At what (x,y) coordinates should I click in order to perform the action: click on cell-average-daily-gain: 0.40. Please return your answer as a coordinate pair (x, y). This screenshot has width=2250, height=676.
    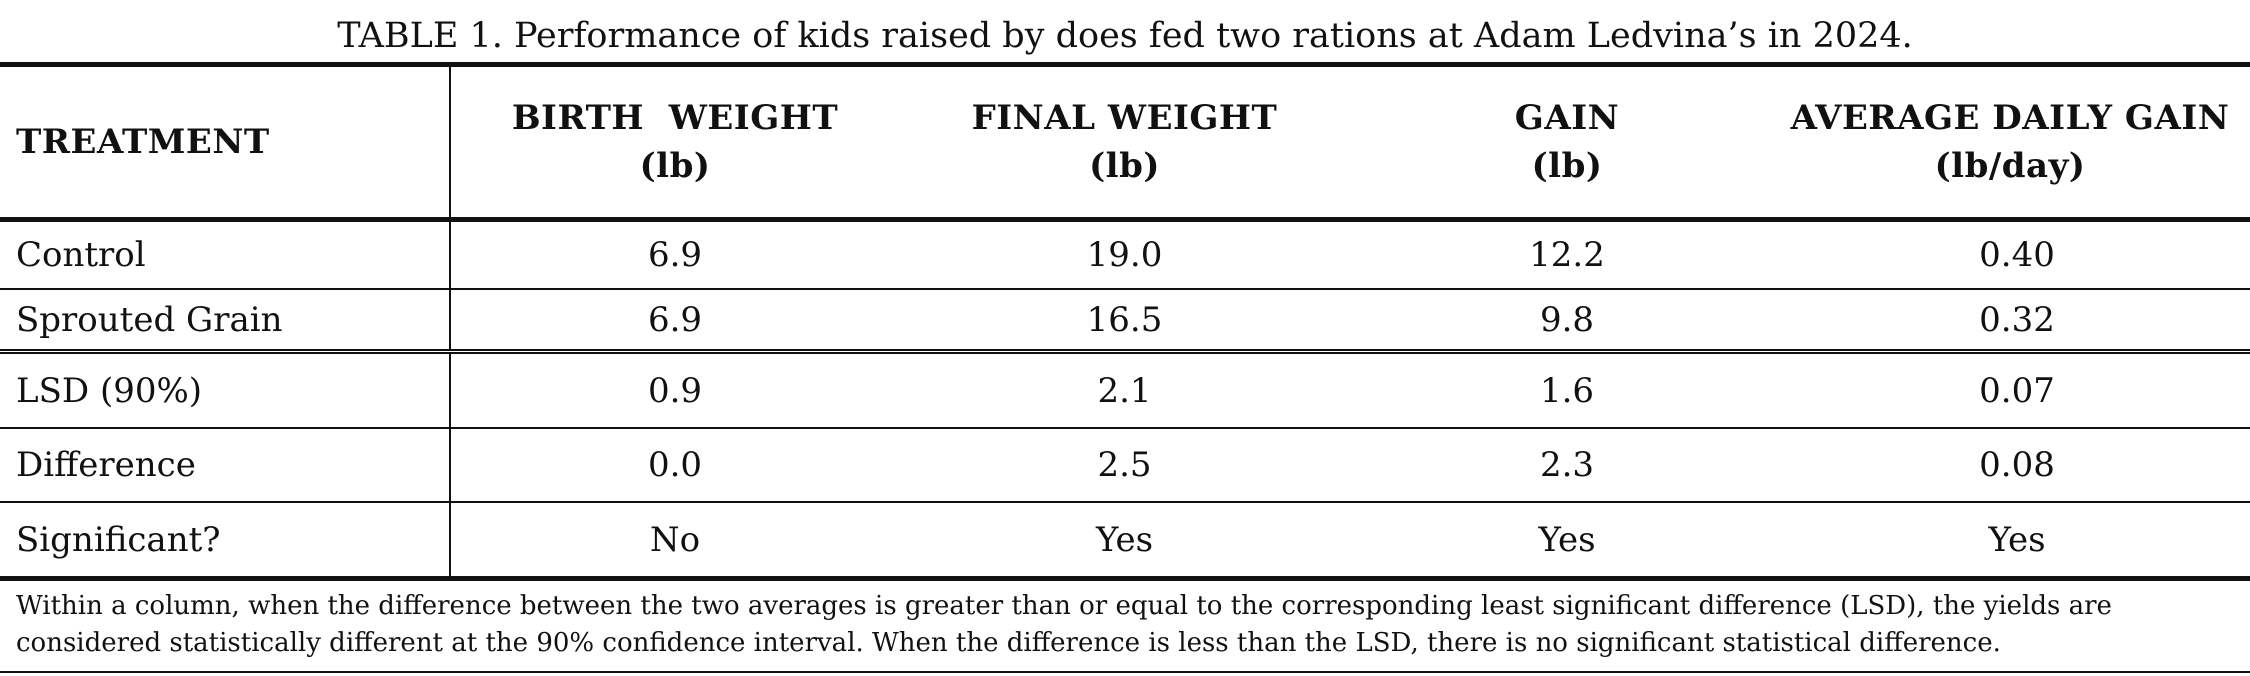
    Looking at the image, I should click on (2017, 254).